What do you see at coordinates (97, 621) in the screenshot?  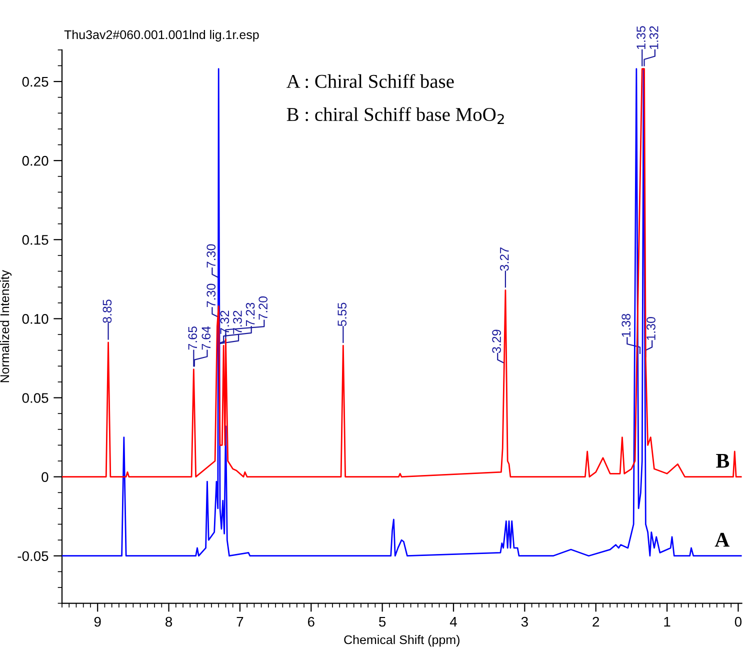 I see `x-tick-label: 9` at bounding box center [97, 621].